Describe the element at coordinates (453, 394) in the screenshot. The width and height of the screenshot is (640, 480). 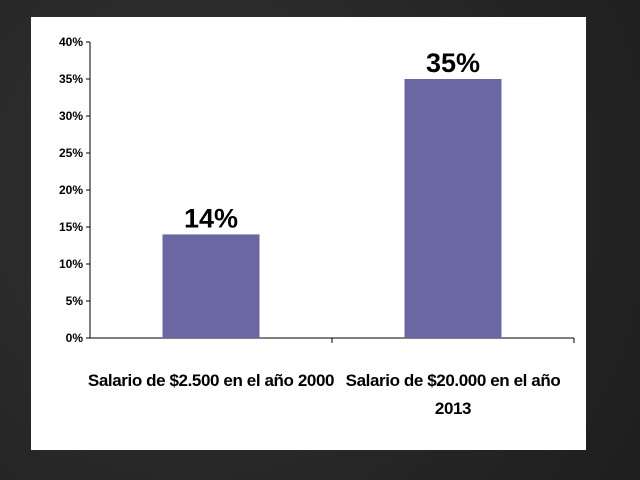
I see `category-label-1: Salario de $20.000 en el año 2013` at that location.